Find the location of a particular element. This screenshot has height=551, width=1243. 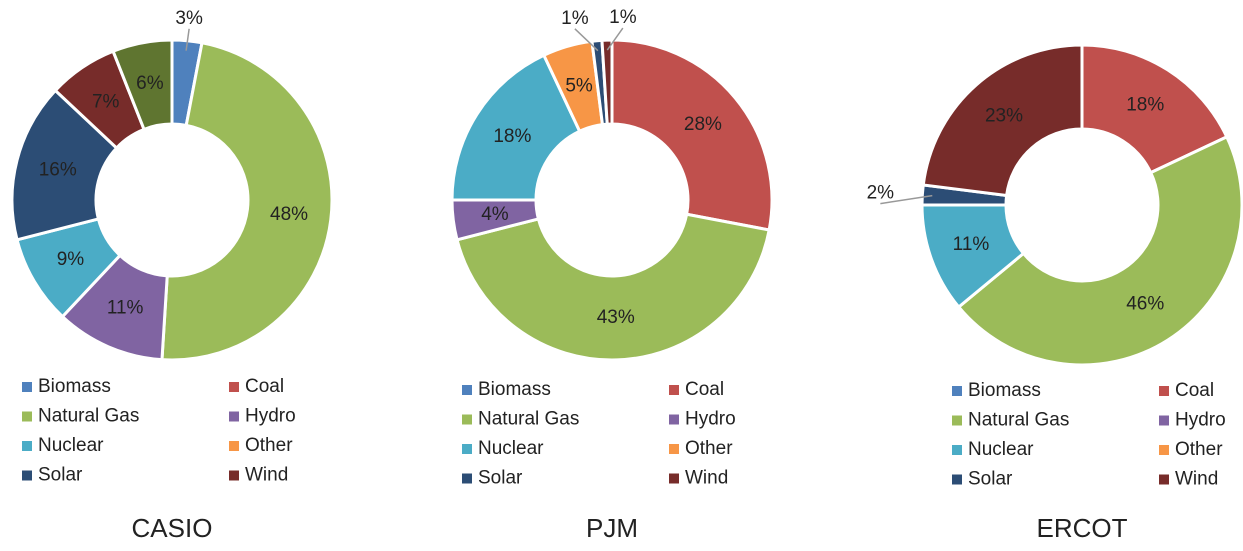

data-label: 23% is located at coordinates (1004, 116).